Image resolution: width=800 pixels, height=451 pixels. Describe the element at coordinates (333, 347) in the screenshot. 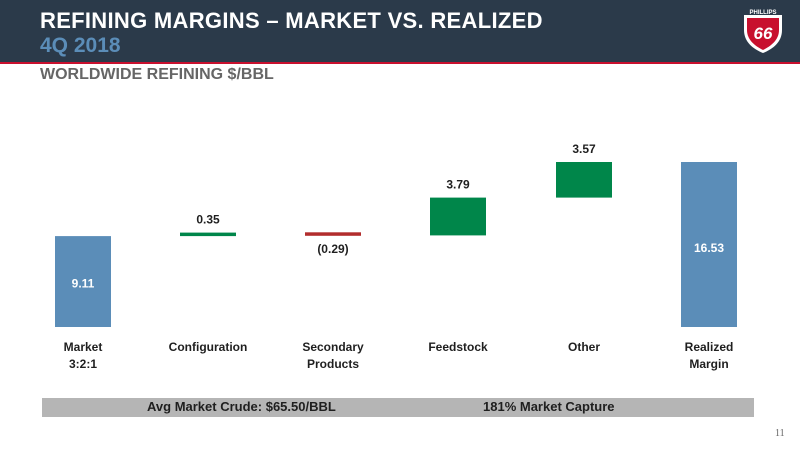

I see `category-label-2-0: Secondary` at that location.